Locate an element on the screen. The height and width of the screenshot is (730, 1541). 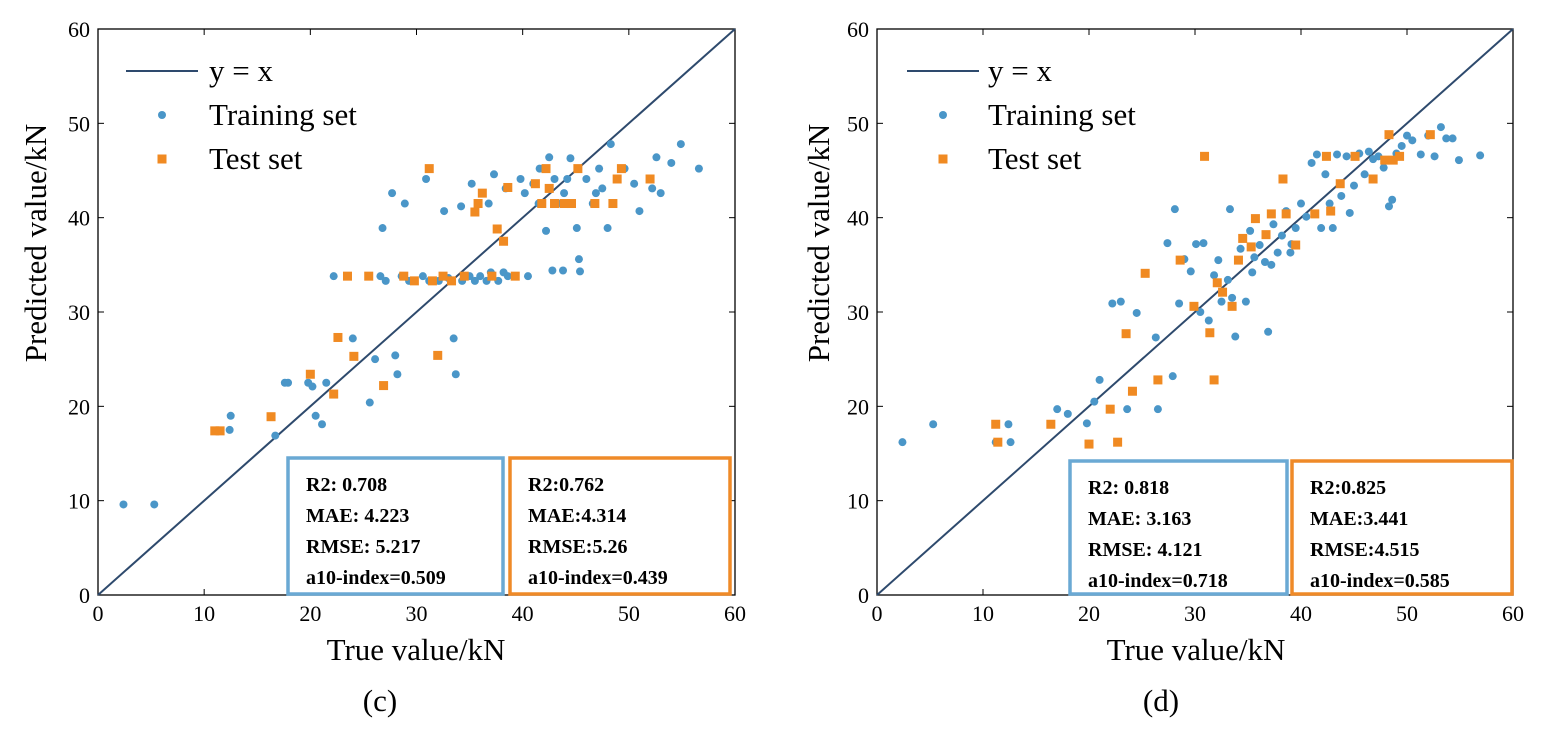
x-tick-label: 0 is located at coordinates (877, 613).